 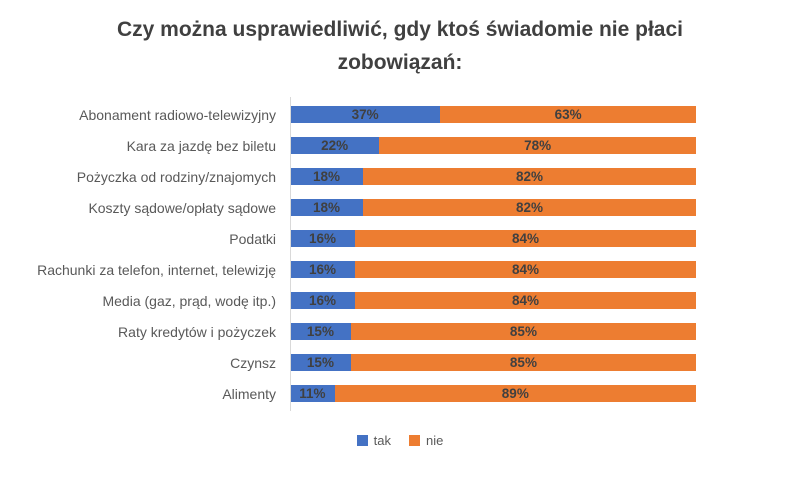 I want to click on legend-label: nie, so click(x=434, y=441).